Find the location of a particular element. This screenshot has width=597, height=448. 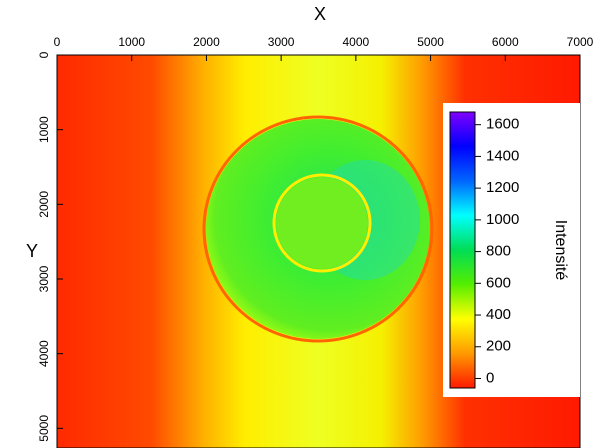

x-tick-label: 2000 is located at coordinates (206, 42).